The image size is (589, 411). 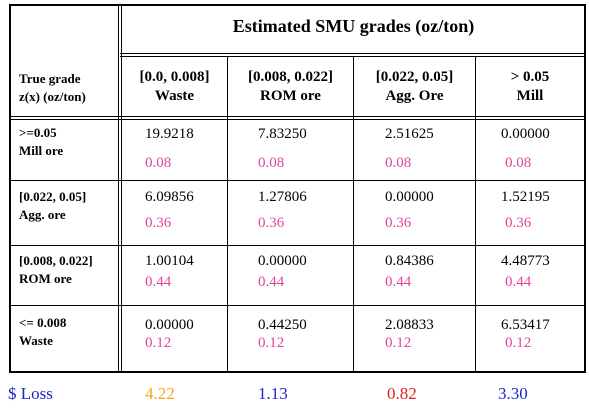 What do you see at coordinates (427, 271) in the screenshot?
I see `cell-r3-c3: 0.84386 0.44` at bounding box center [427, 271].